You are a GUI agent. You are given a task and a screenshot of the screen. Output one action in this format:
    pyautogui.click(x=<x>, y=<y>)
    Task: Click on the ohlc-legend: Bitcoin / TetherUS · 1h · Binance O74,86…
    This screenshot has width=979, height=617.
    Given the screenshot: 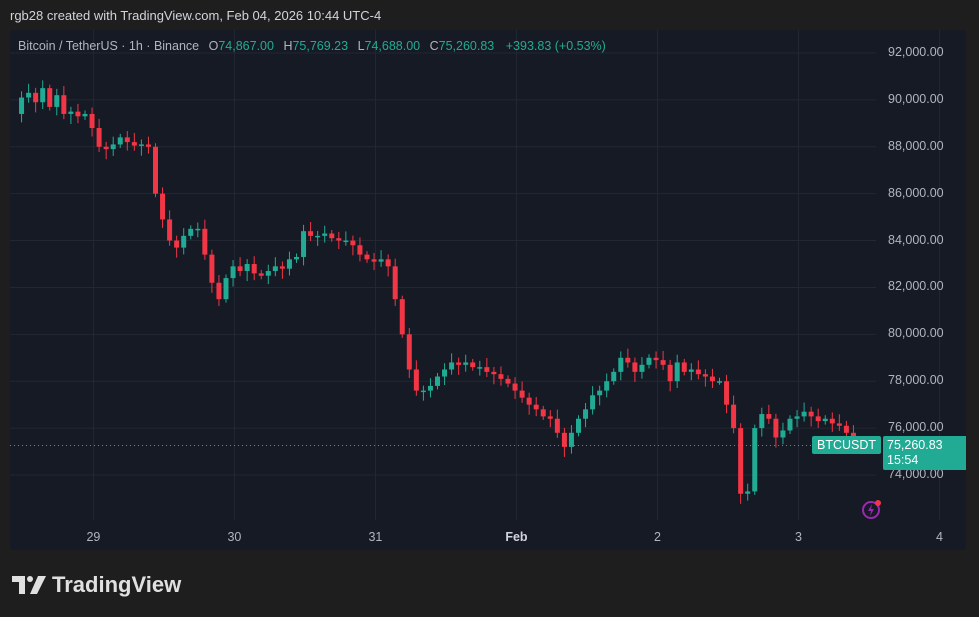 What is the action you would take?
    pyautogui.click(x=312, y=46)
    